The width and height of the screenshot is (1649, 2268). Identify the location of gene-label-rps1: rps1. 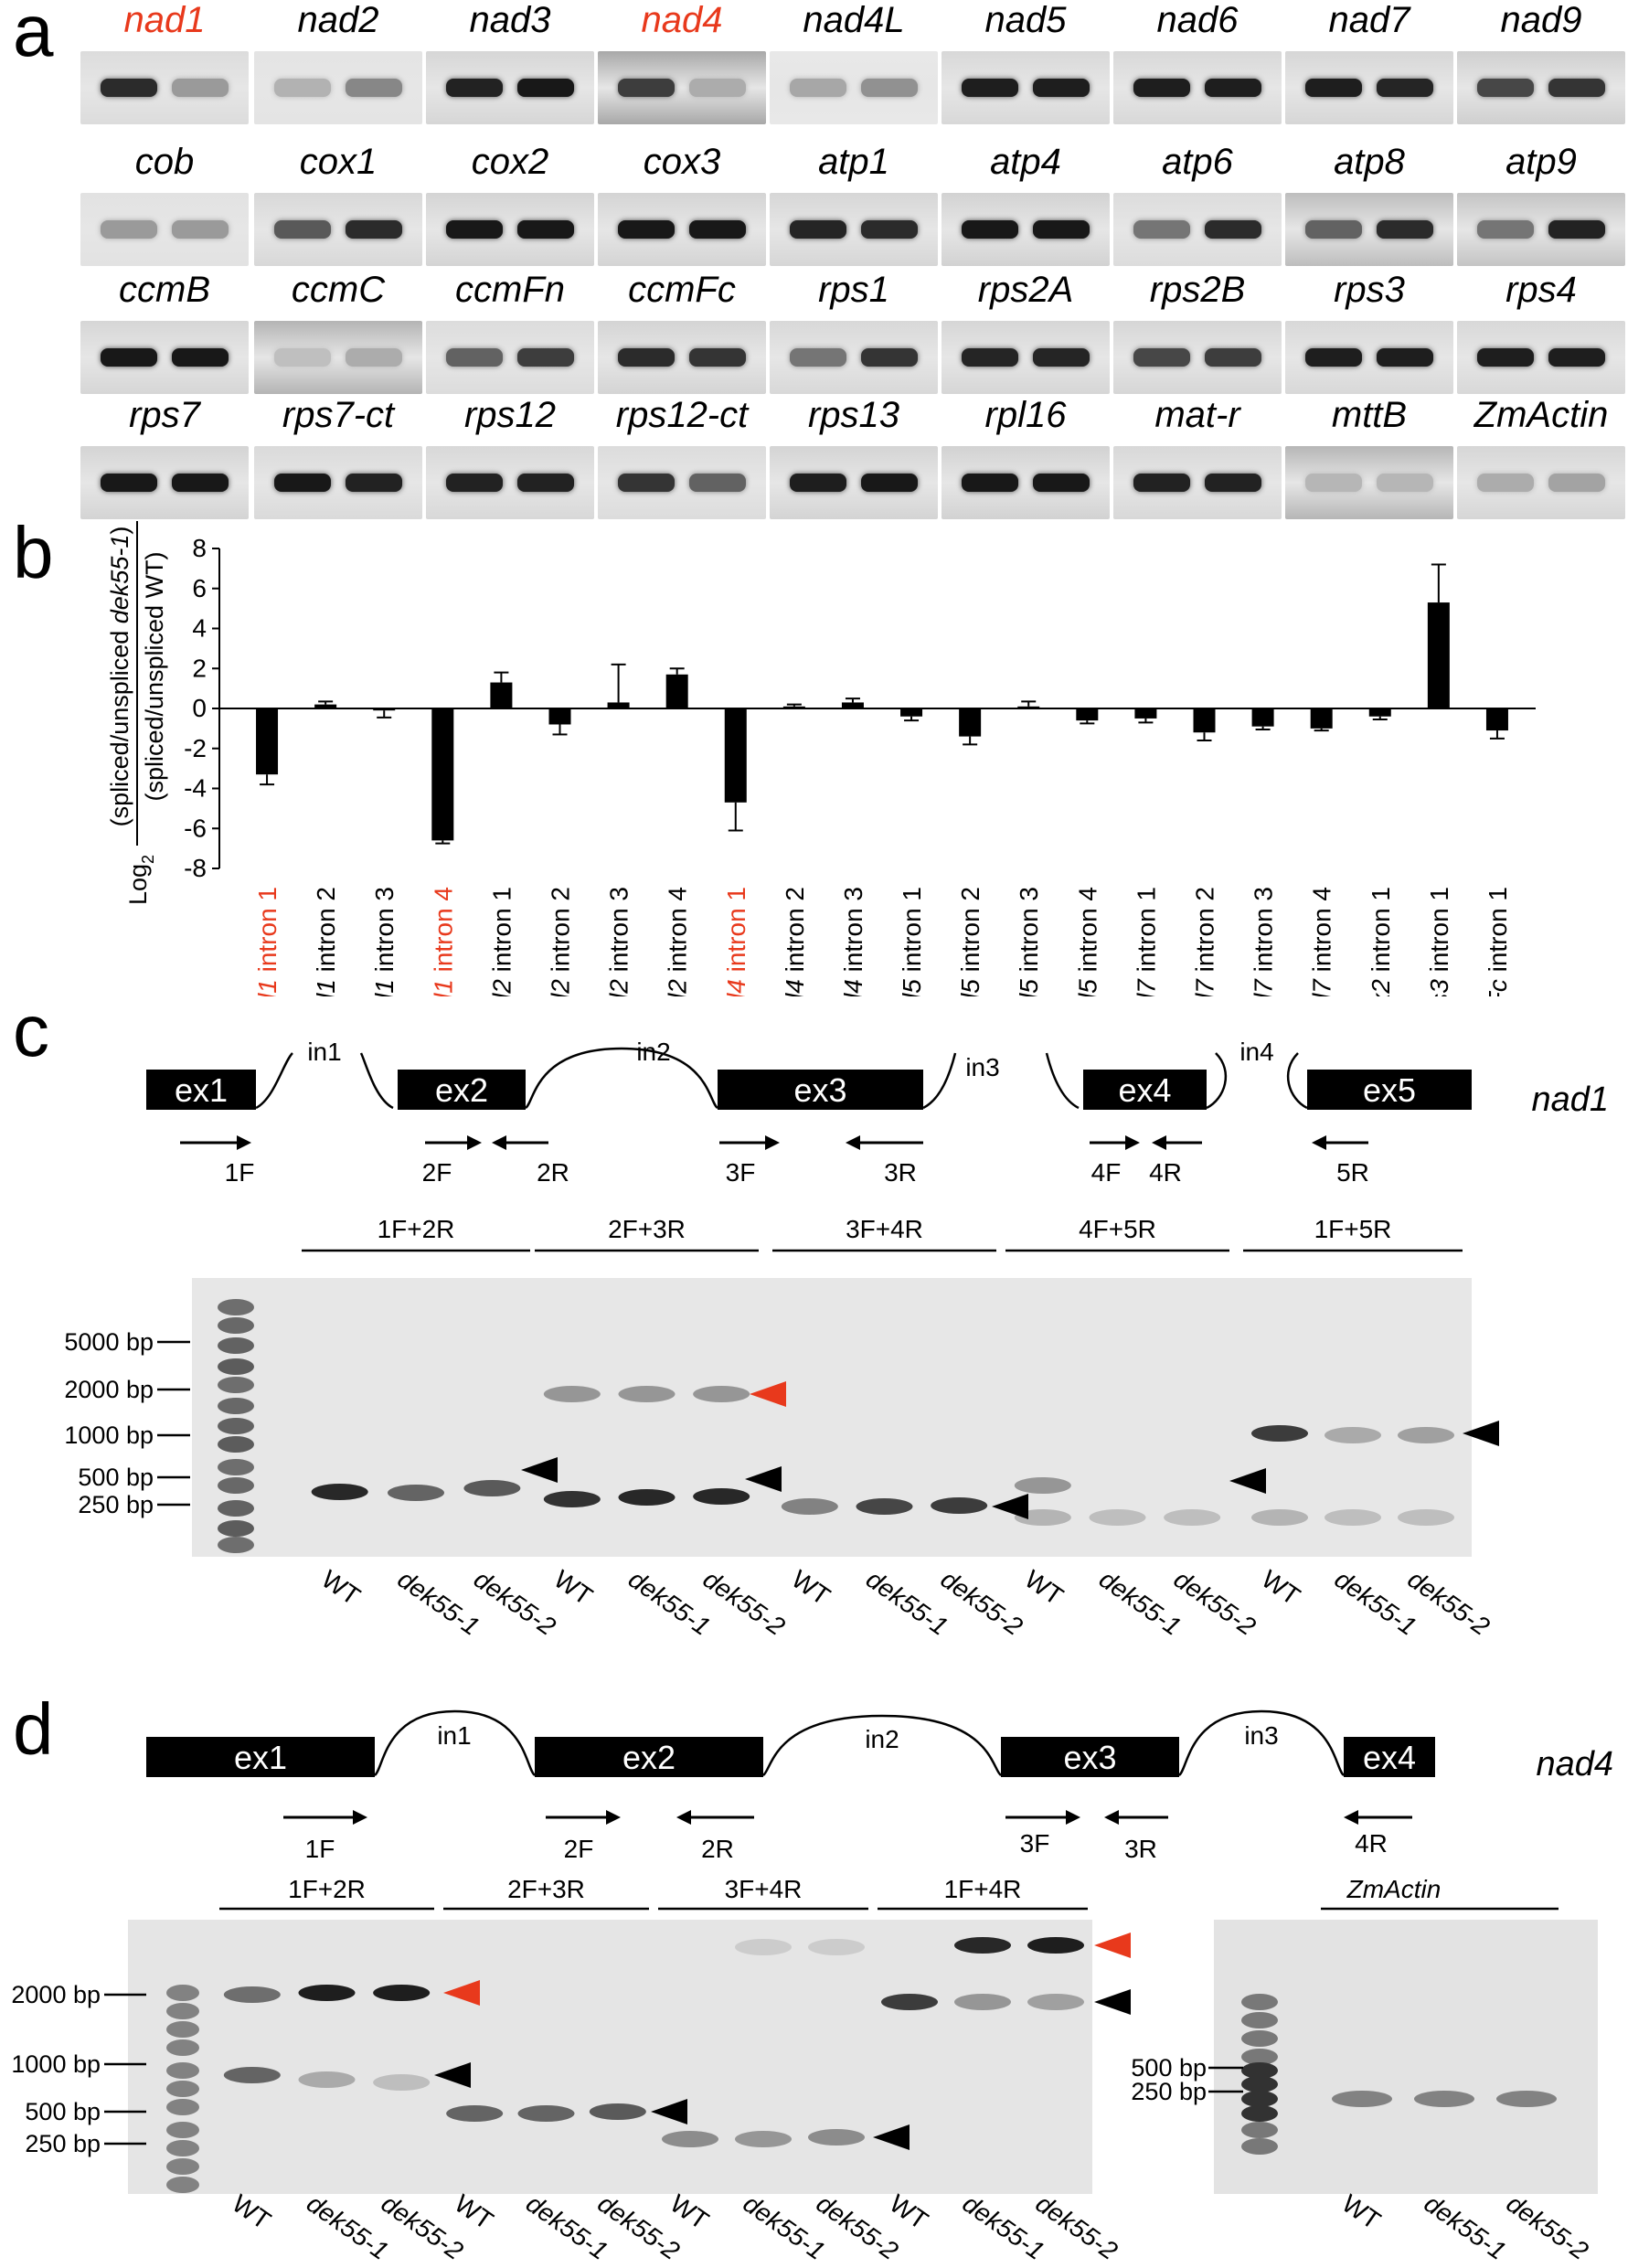
(854, 290).